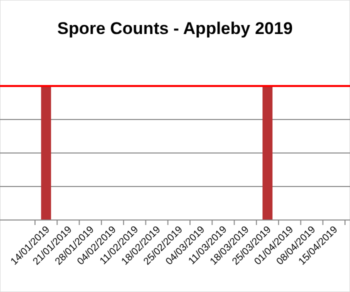  What do you see at coordinates (175, 28) in the screenshot?
I see `chart-title: Spore Counts - Appleby 2019` at bounding box center [175, 28].